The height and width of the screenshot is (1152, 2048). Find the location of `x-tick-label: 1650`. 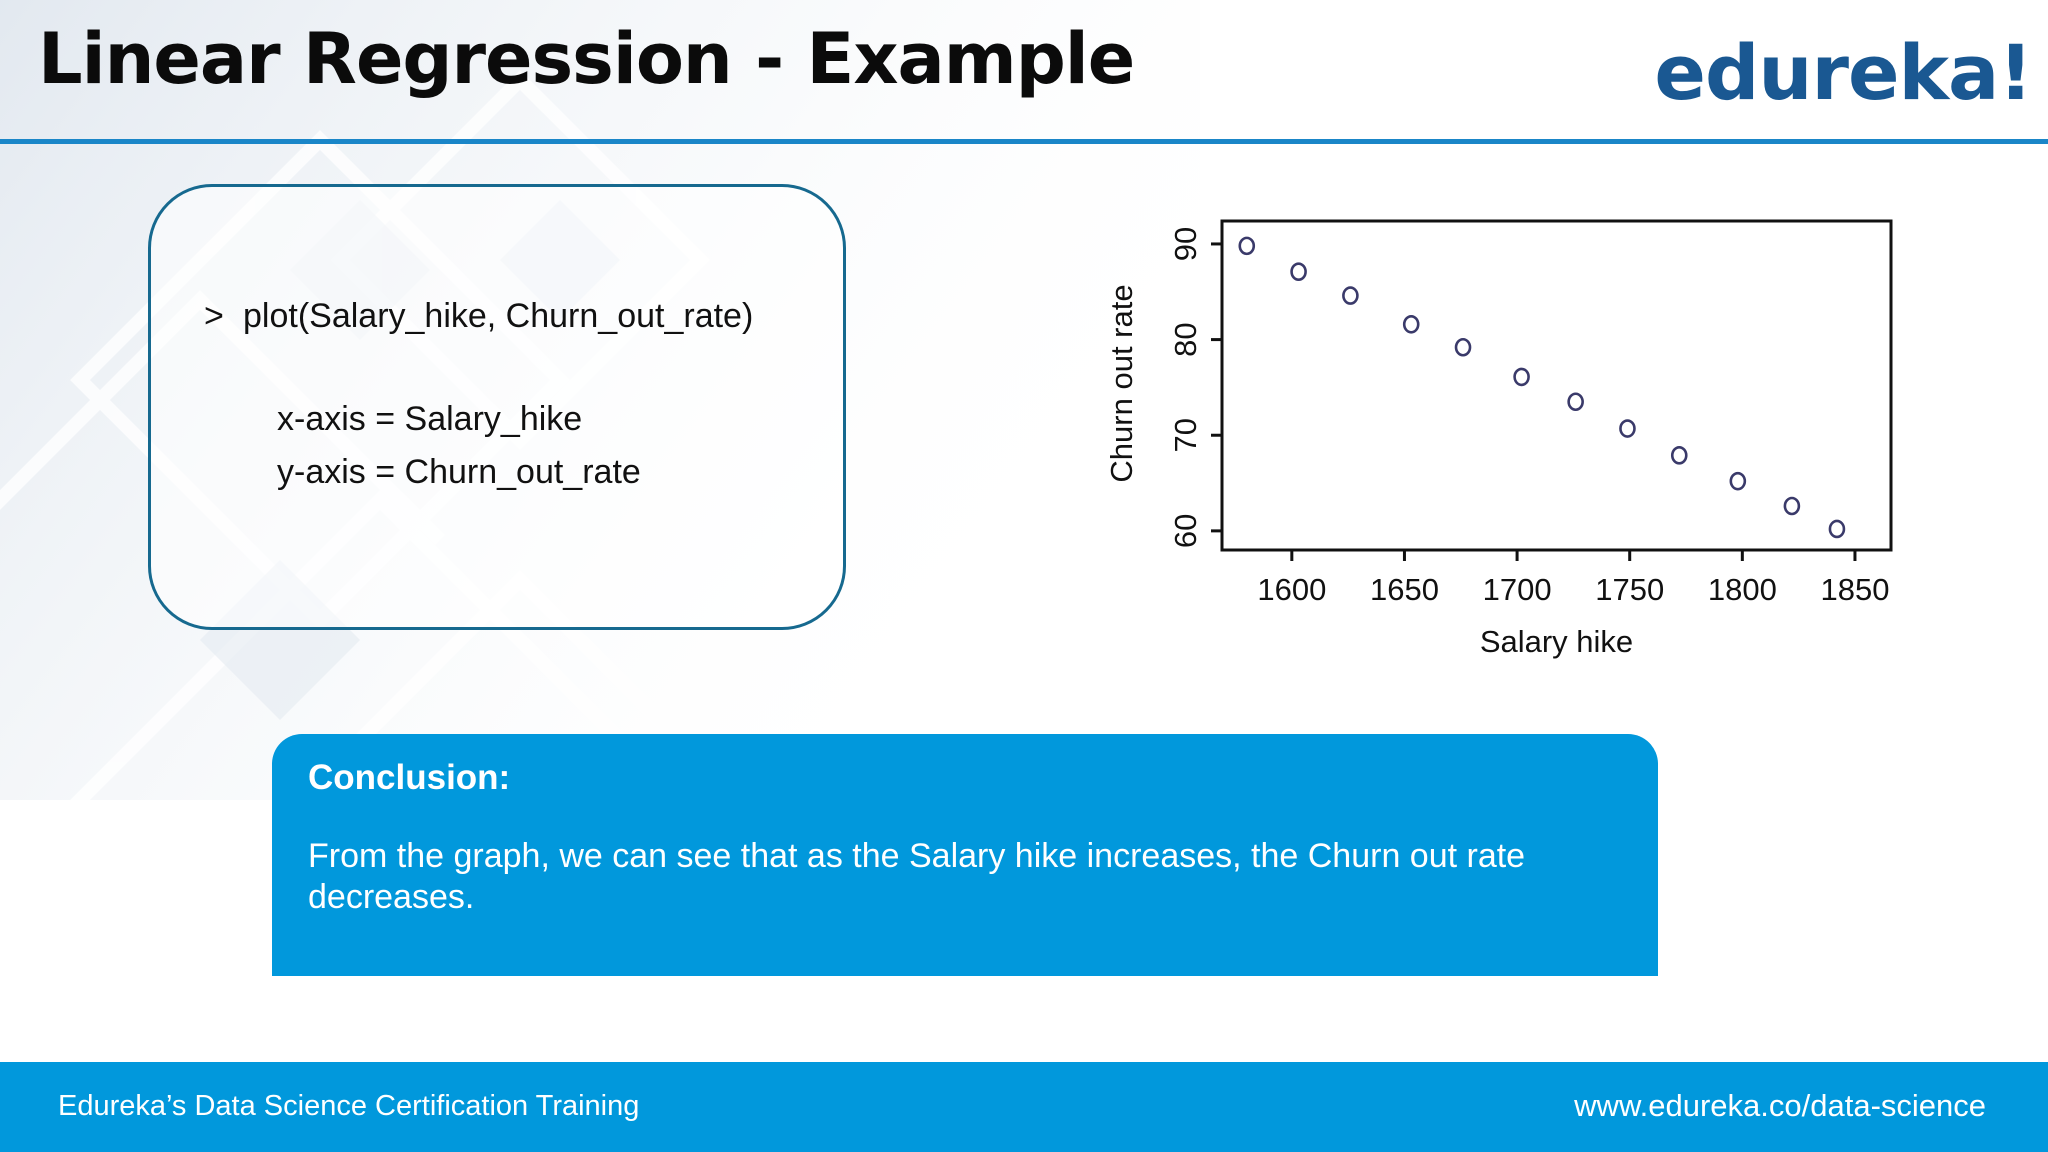

x-tick-label: 1650 is located at coordinates (1404, 589).